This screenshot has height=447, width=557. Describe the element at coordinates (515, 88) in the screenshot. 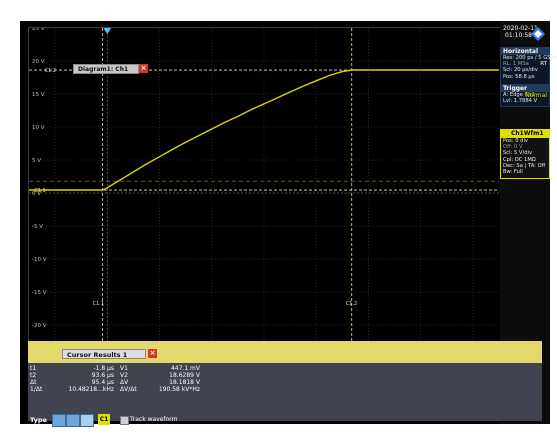

I see `trigger-label: Trigger` at that location.